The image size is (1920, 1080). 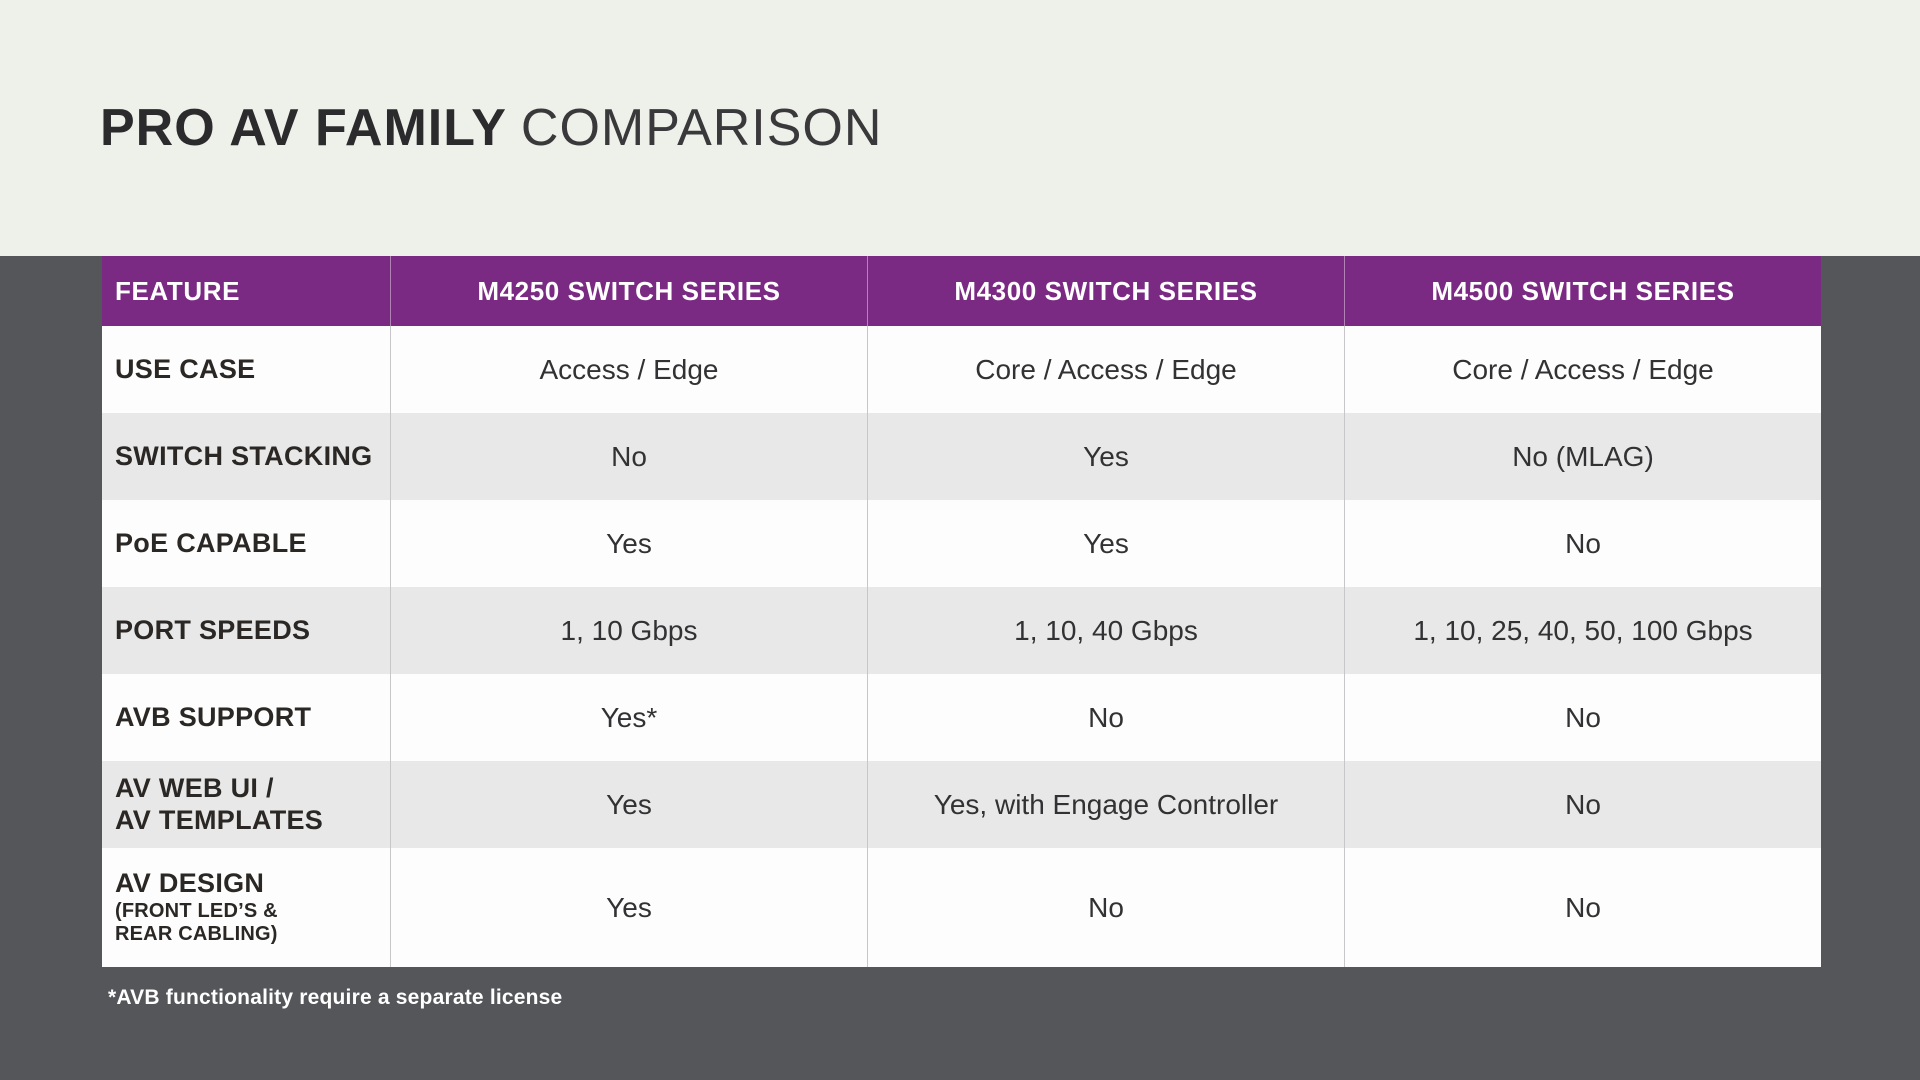 I want to click on header-cell-m4300: M4300 SWITCH SERIES, so click(x=1105, y=291).